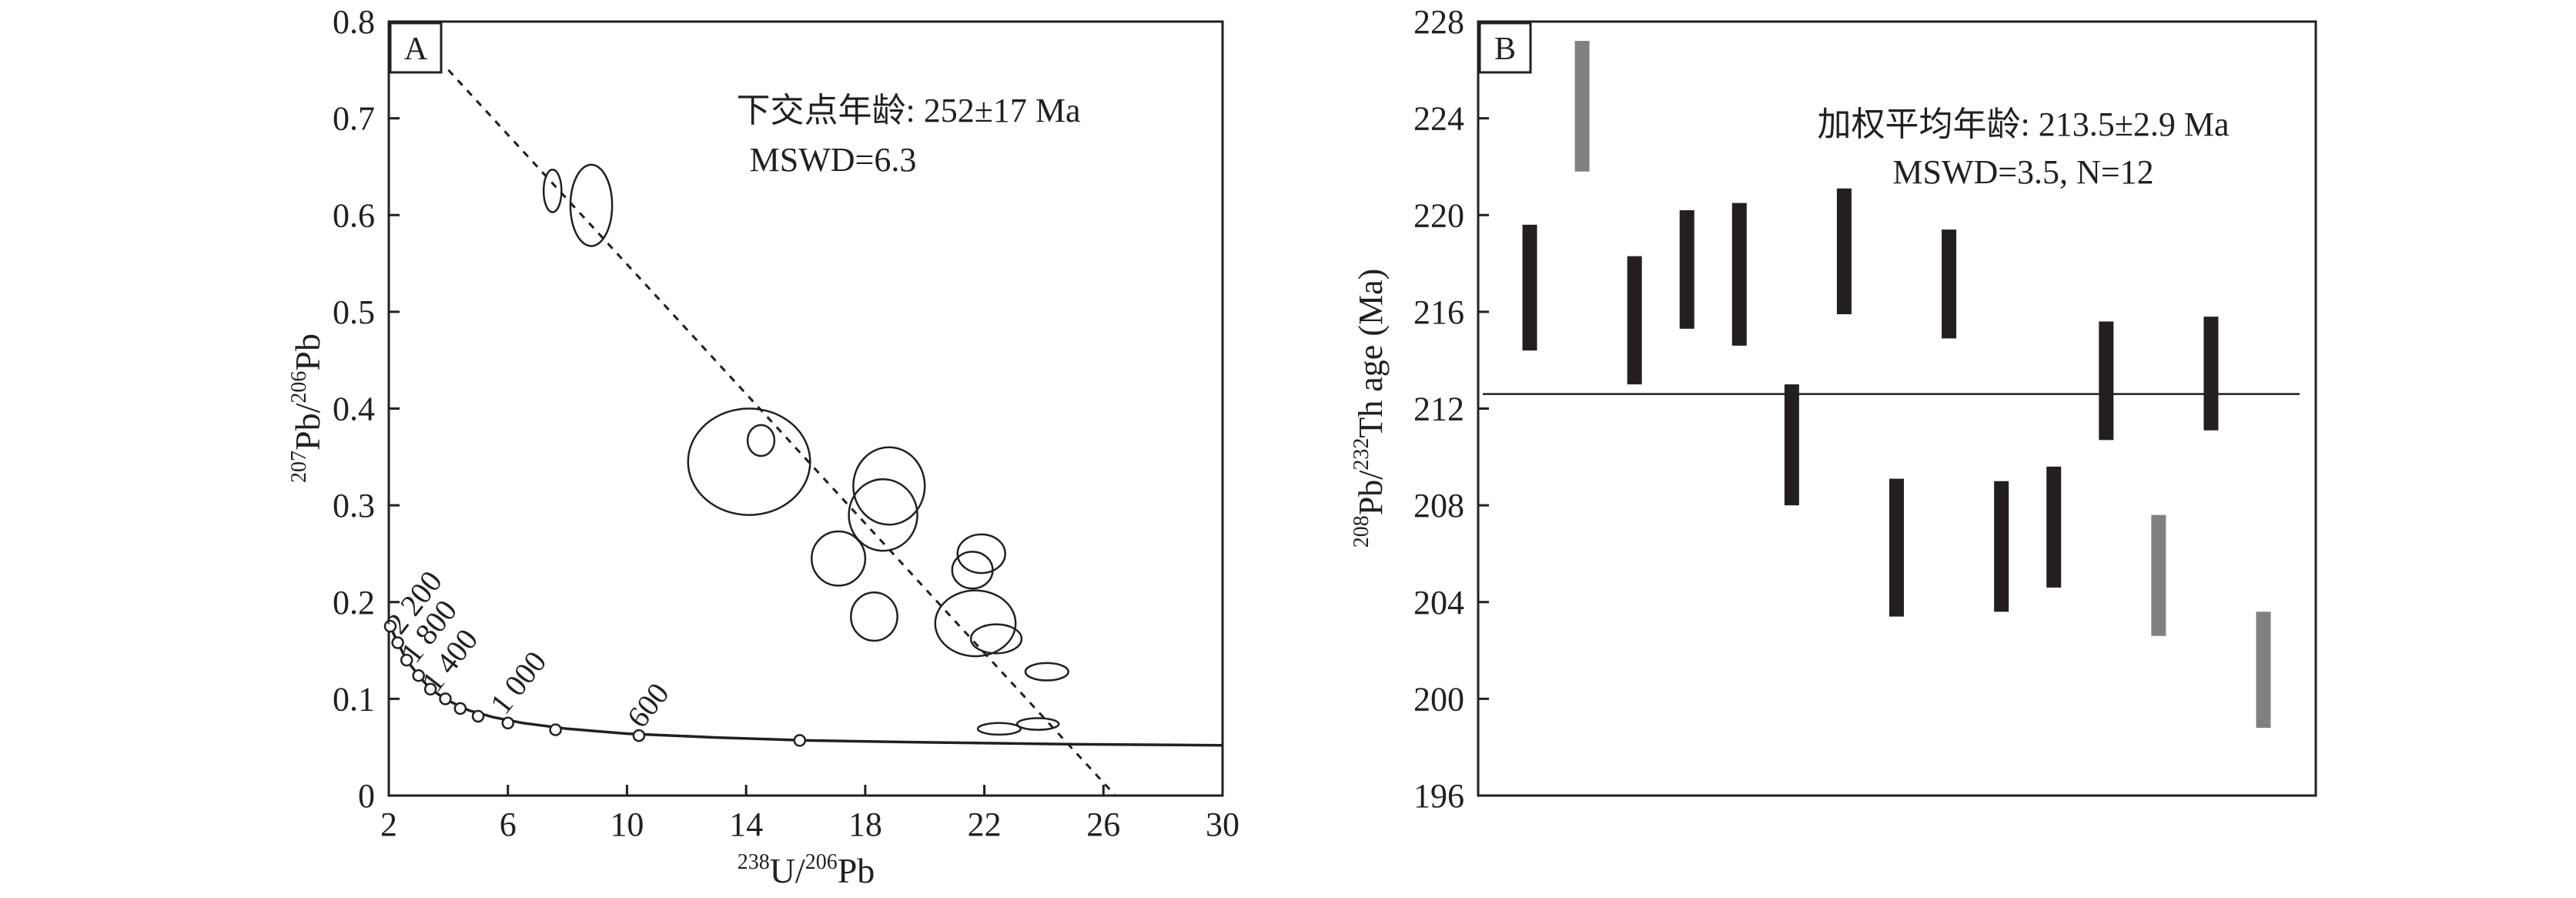 Image resolution: width=2576 pixels, height=898 pixels. I want to click on panel-a-concordia-age-label: 1 000, so click(518, 683).